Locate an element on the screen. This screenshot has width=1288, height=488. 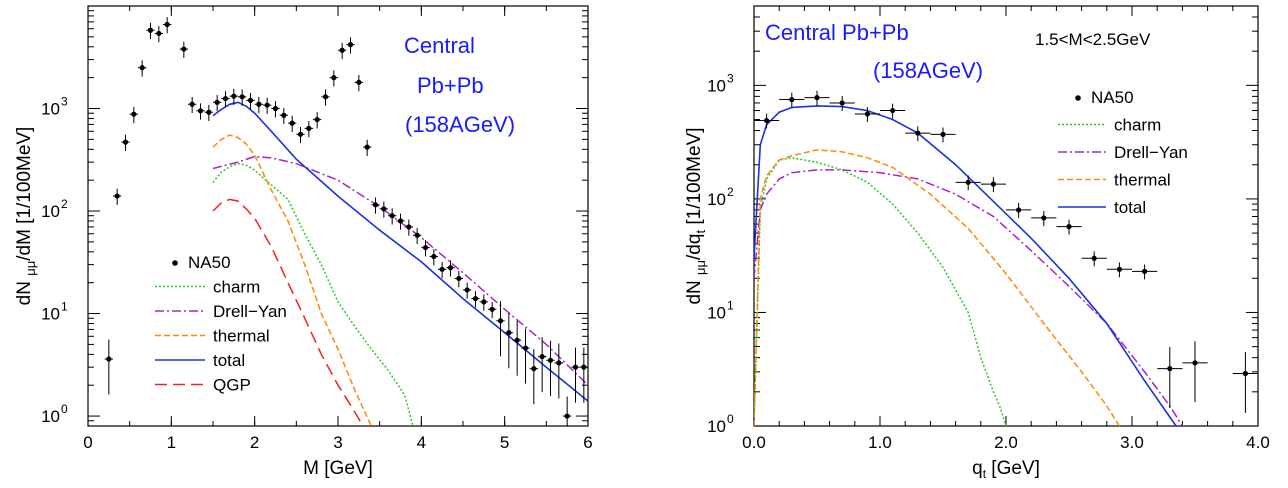
right-x-axis-title-main: q is located at coordinates (977, 468).